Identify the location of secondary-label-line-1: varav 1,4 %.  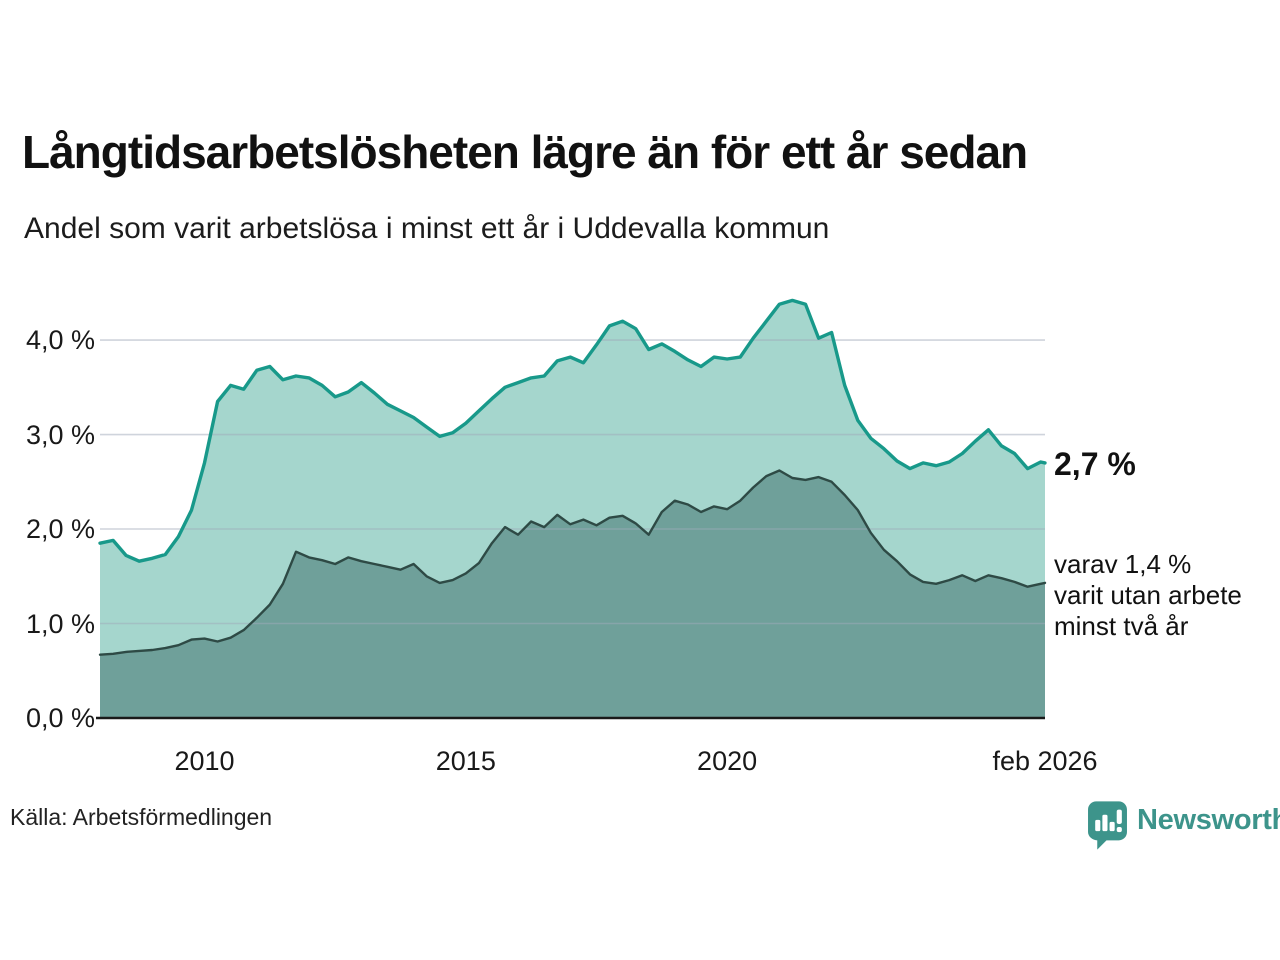
(1123, 564).